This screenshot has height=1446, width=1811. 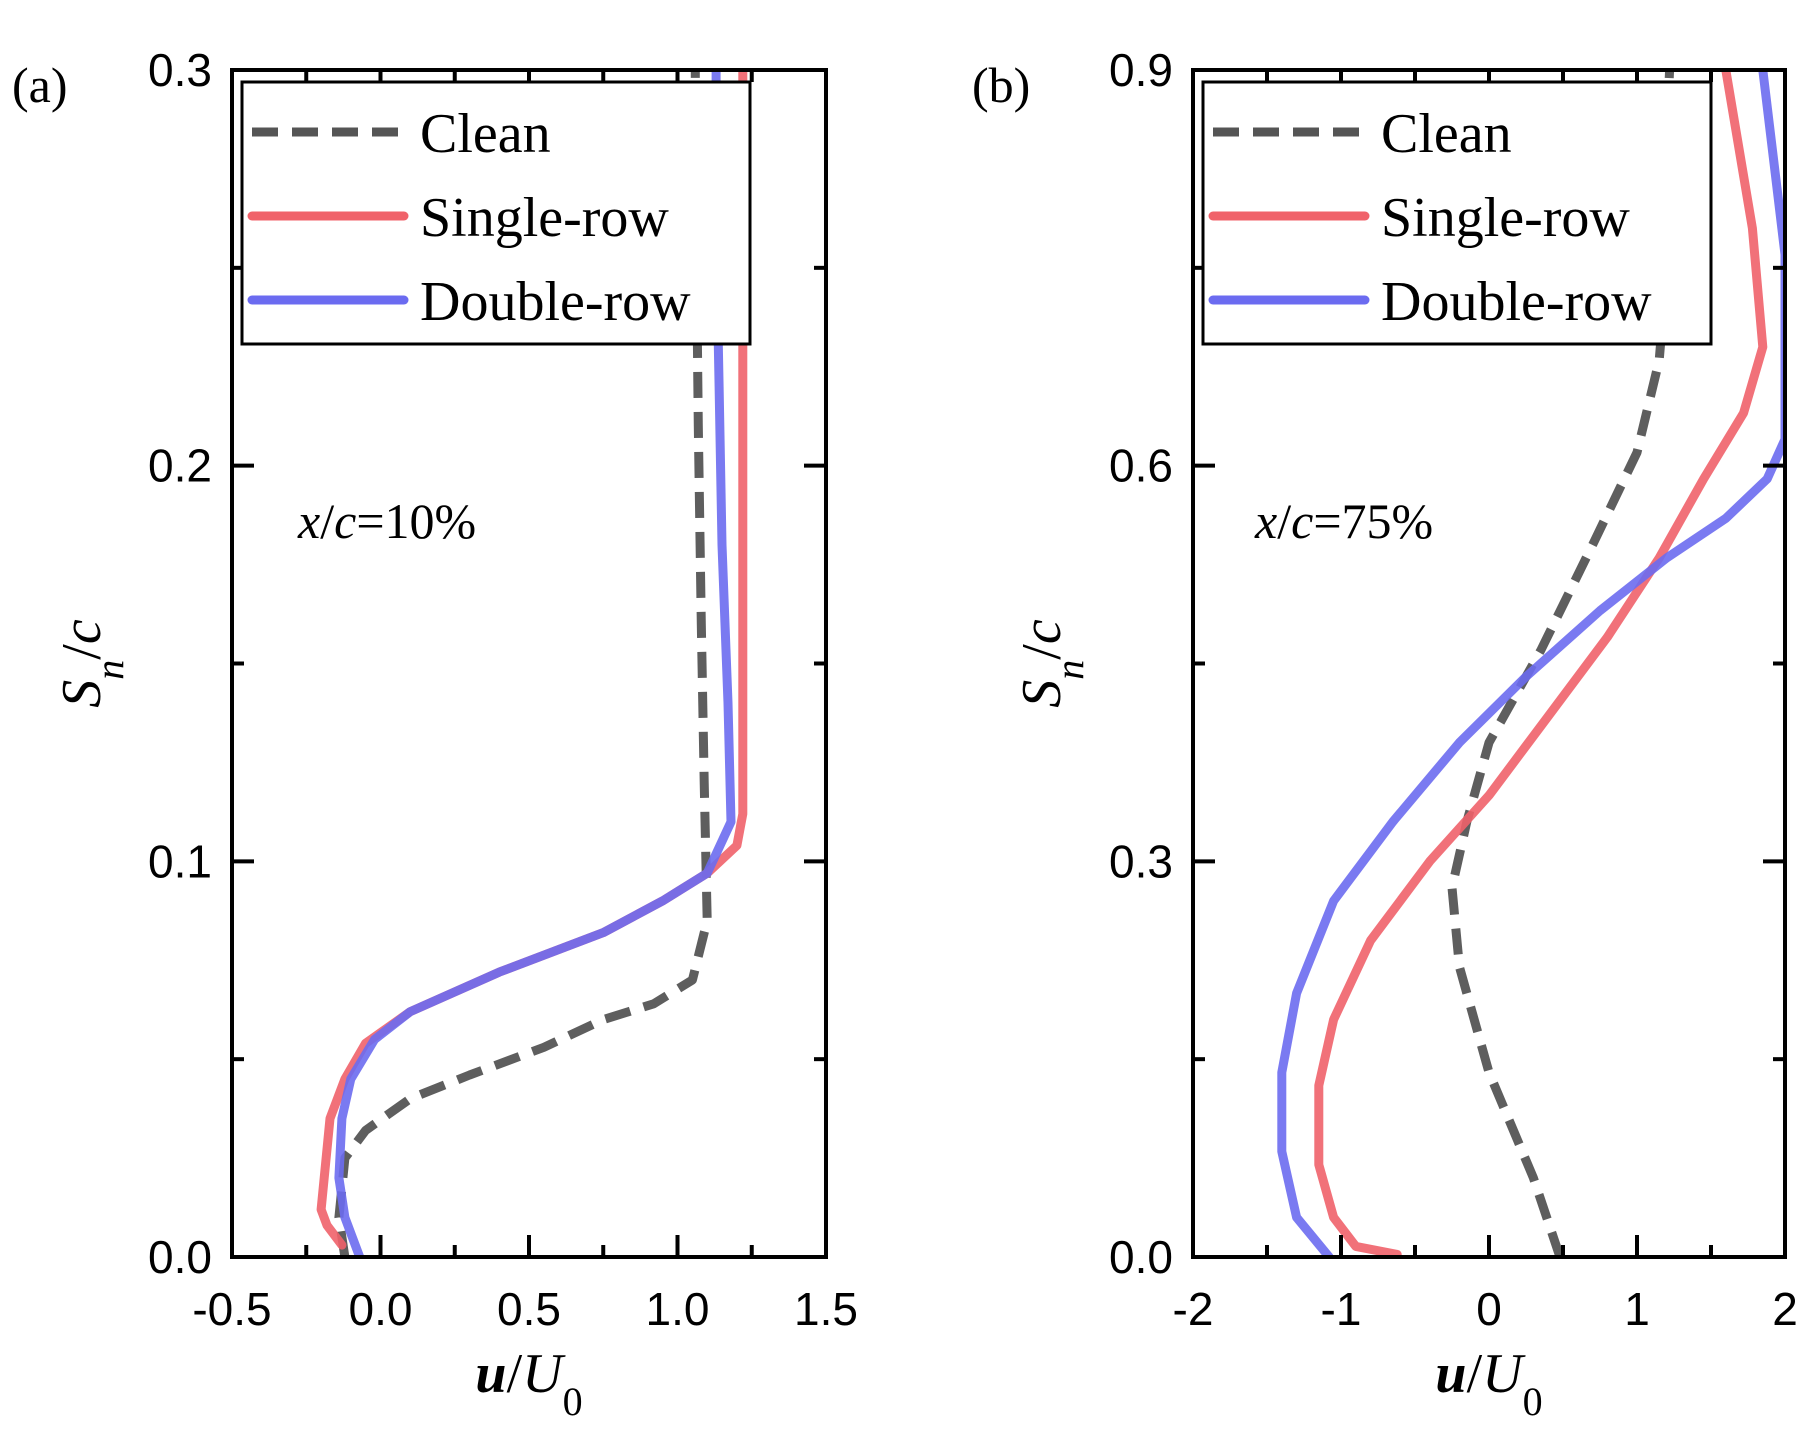 I want to click on x-tick-label: -2, so click(x=1193, y=1309).